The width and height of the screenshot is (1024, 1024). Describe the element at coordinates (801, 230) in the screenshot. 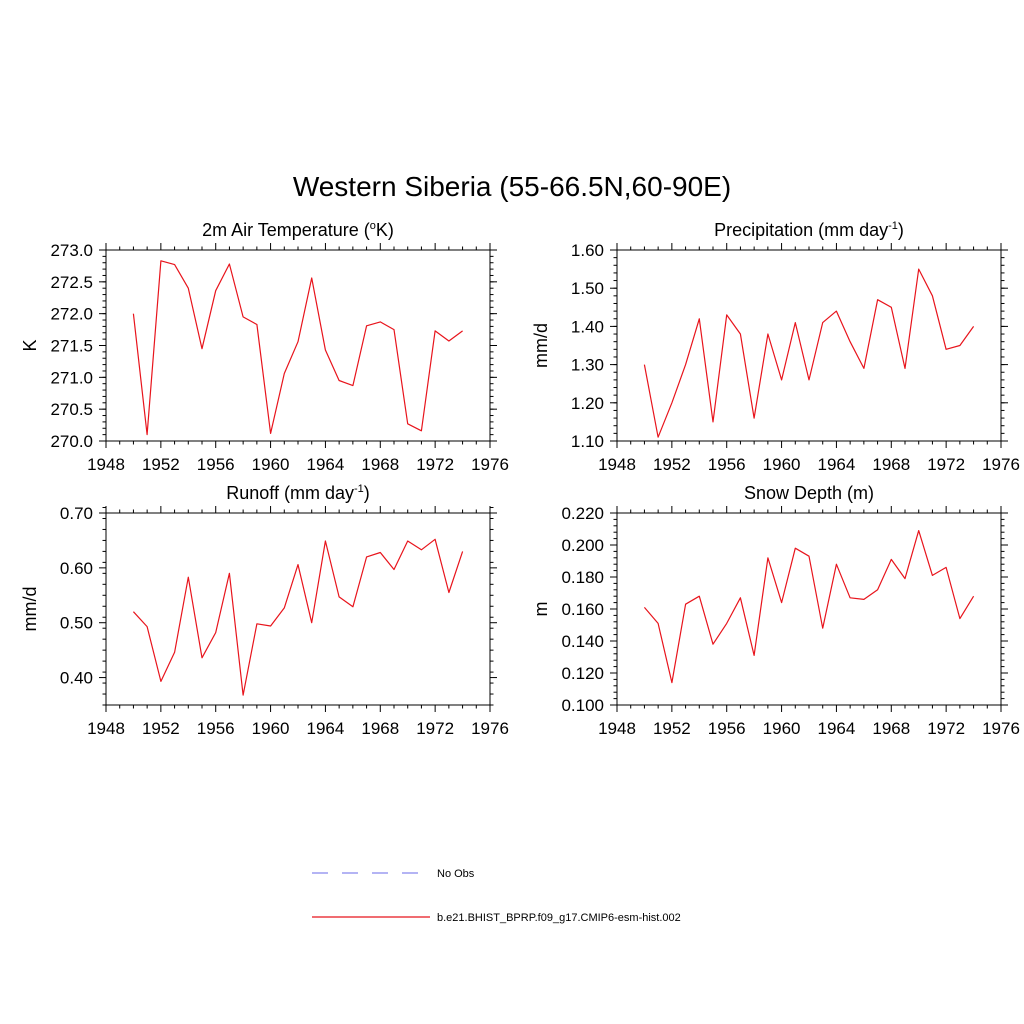

I see `panel-title-main: Precipitation (mm day` at that location.